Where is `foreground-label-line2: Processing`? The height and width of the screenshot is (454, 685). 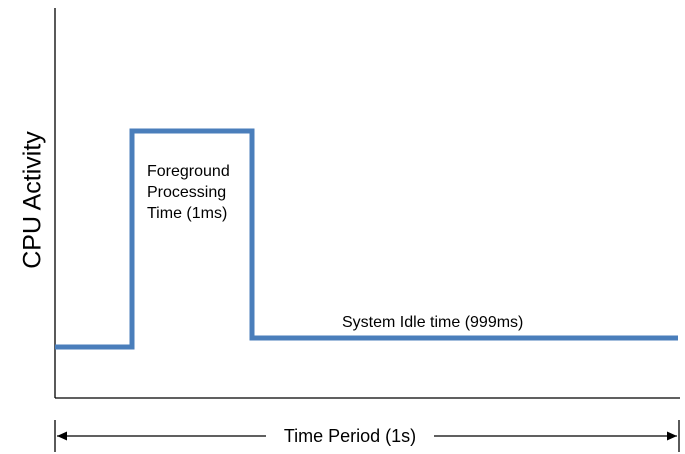
foreground-label-line2: Processing is located at coordinates (186, 192).